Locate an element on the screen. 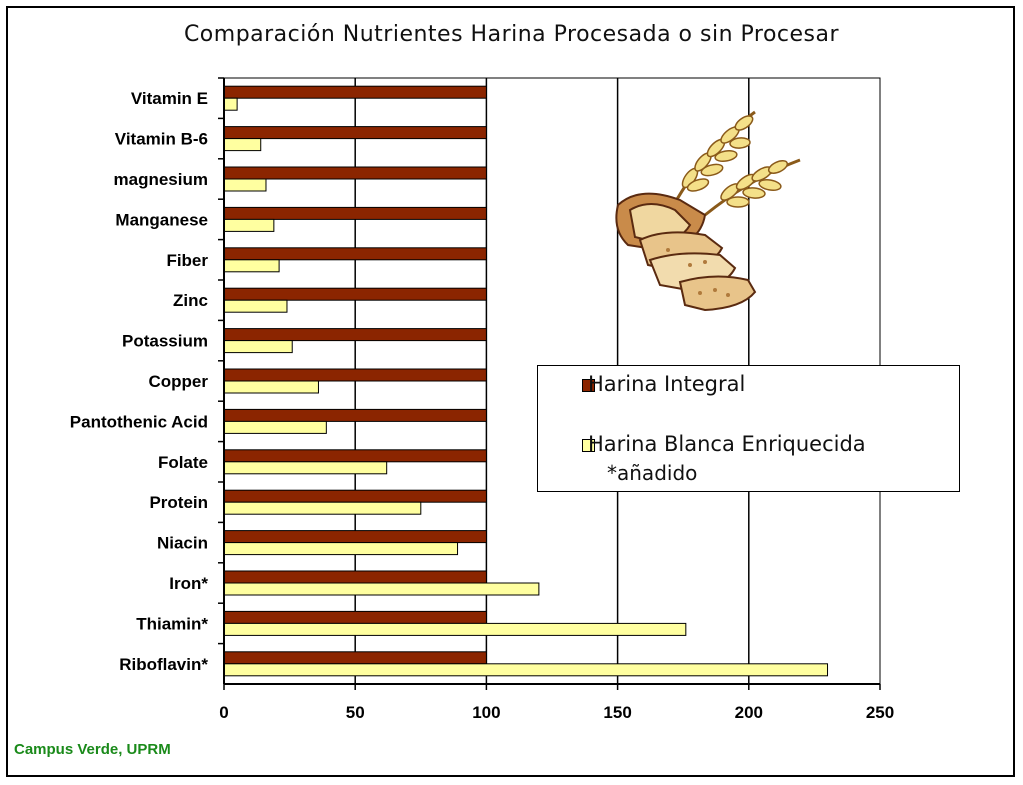  bread-wheat-illustration is located at coordinates (708, 211).